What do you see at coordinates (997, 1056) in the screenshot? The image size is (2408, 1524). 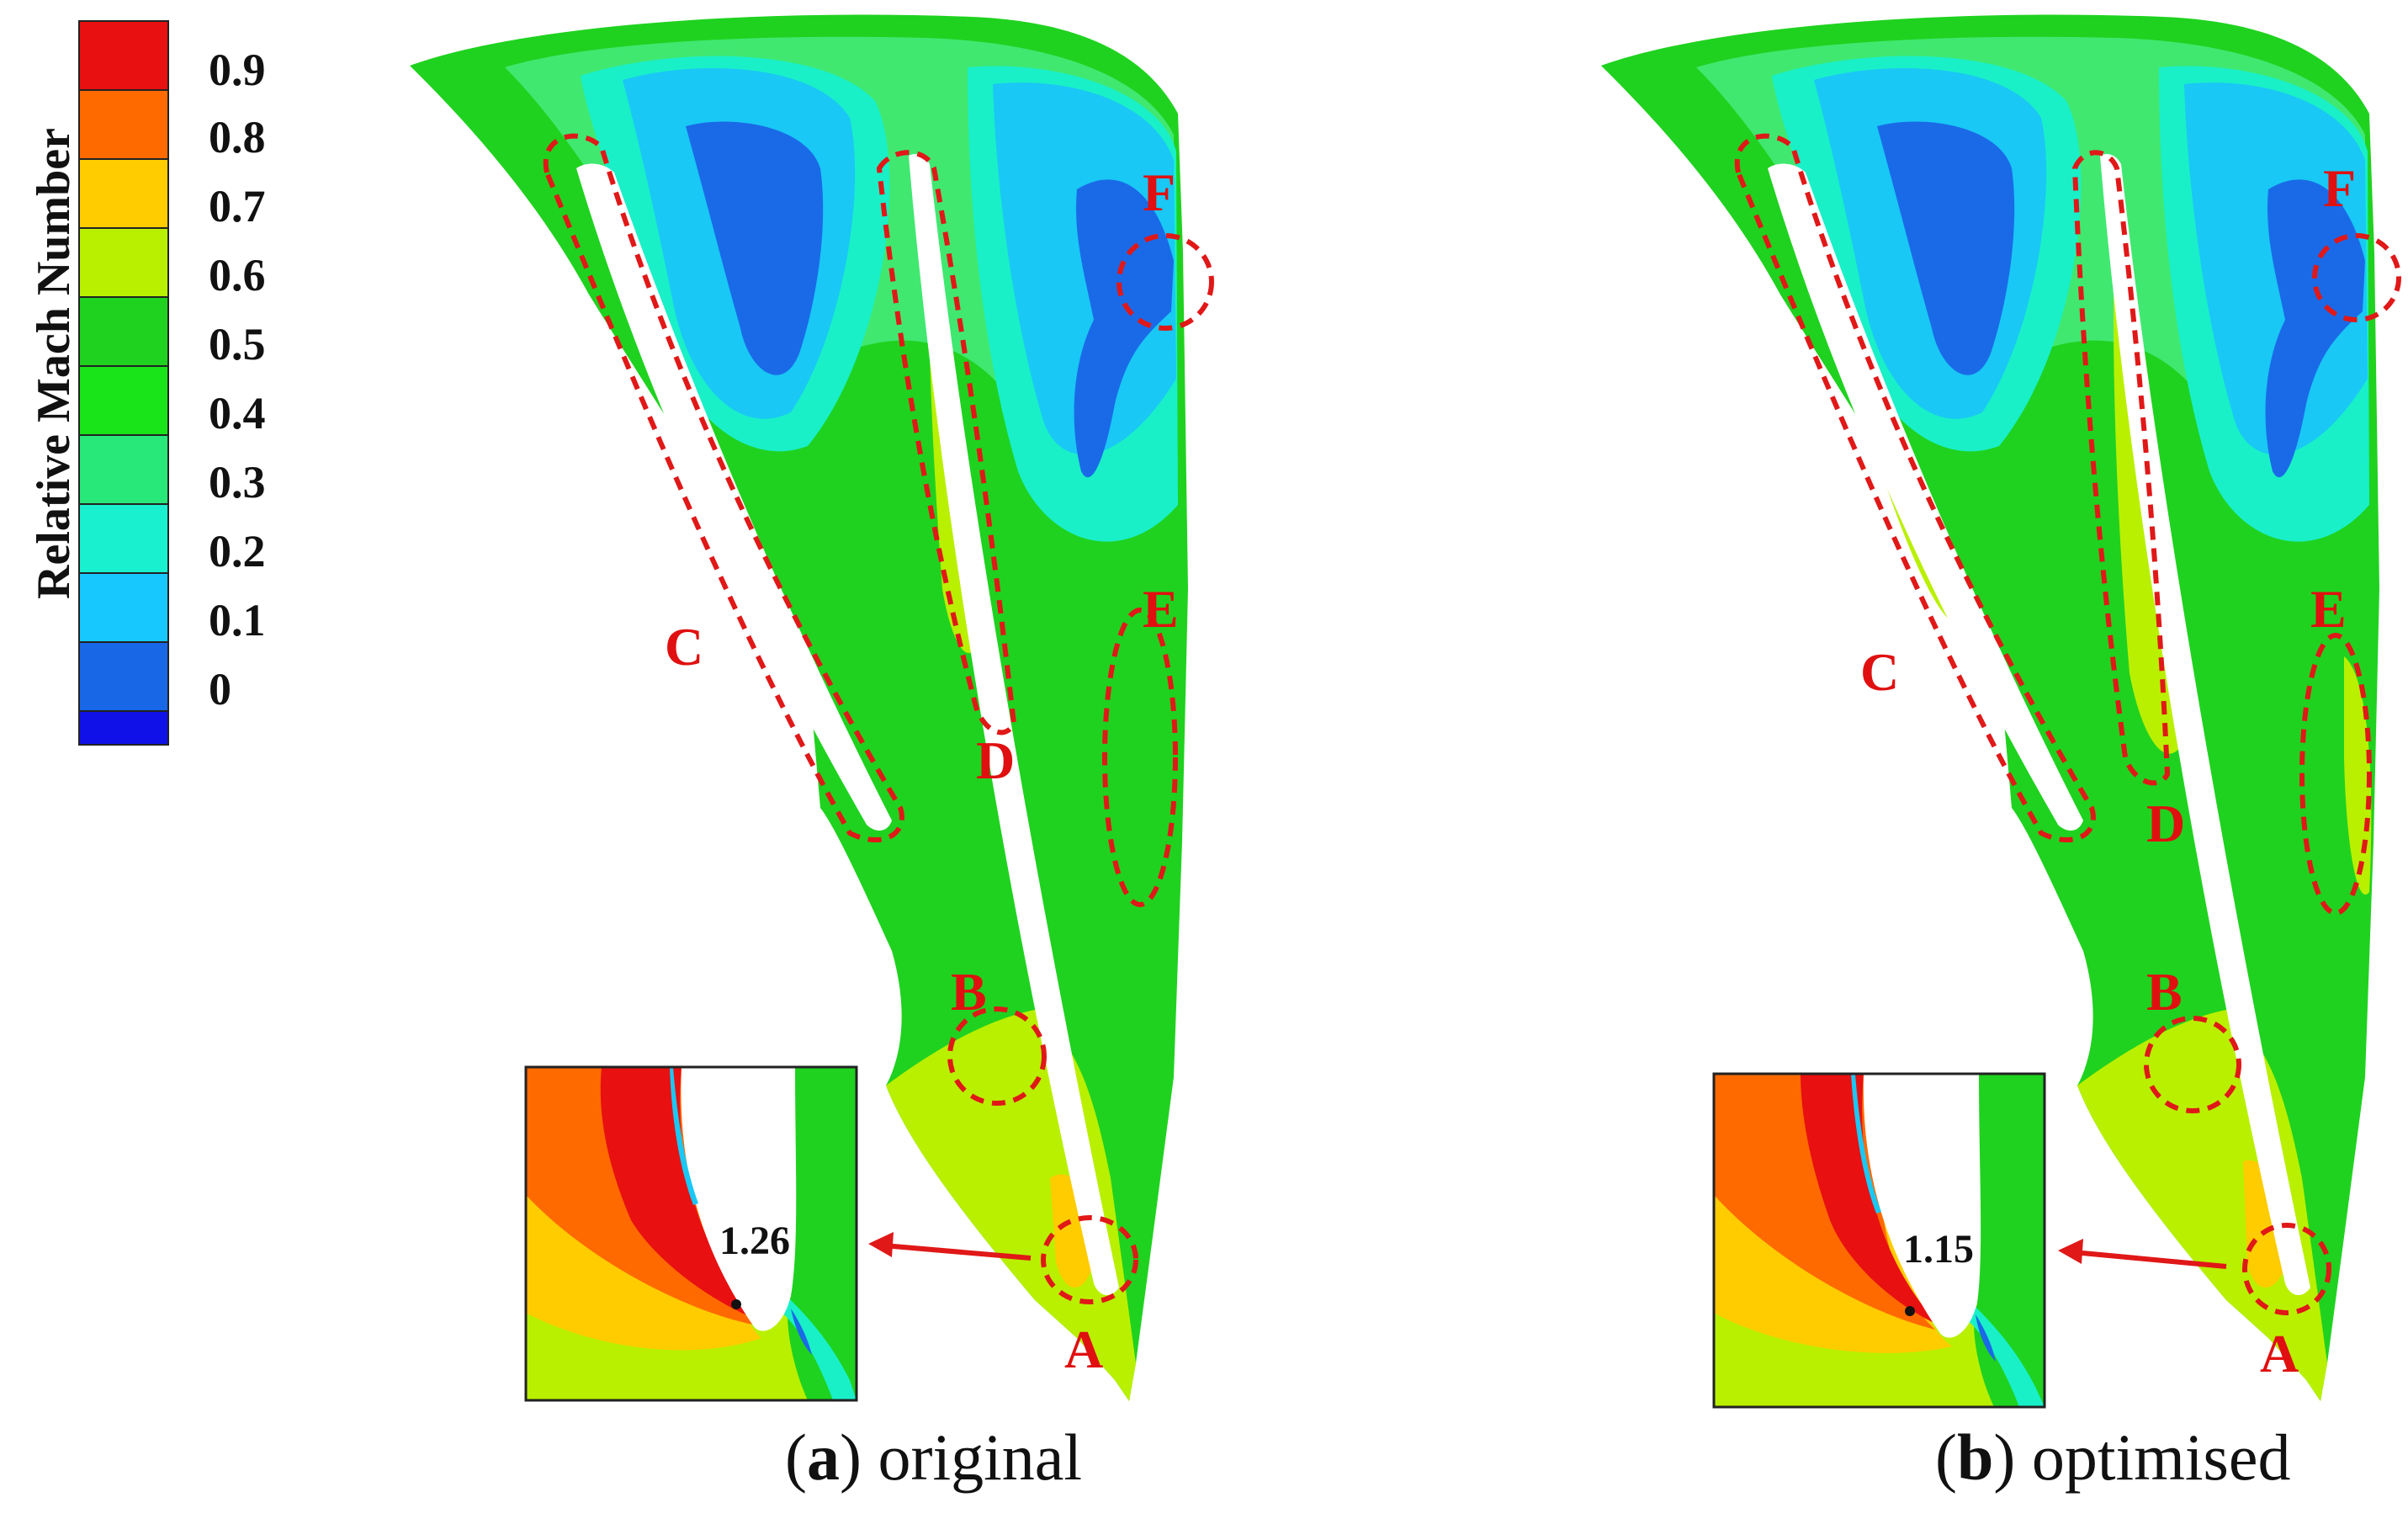 I see `zone-b-outline` at bounding box center [997, 1056].